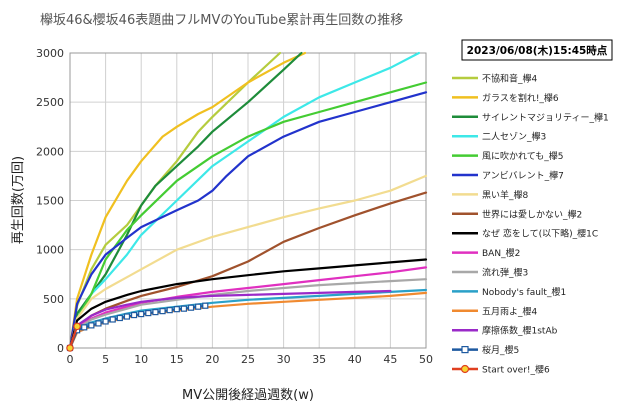 This screenshot has width=640, height=417. What do you see at coordinates (248, 395) in the screenshot?
I see `x-axis-label: MV公開後経過週数(w)` at bounding box center [248, 395].